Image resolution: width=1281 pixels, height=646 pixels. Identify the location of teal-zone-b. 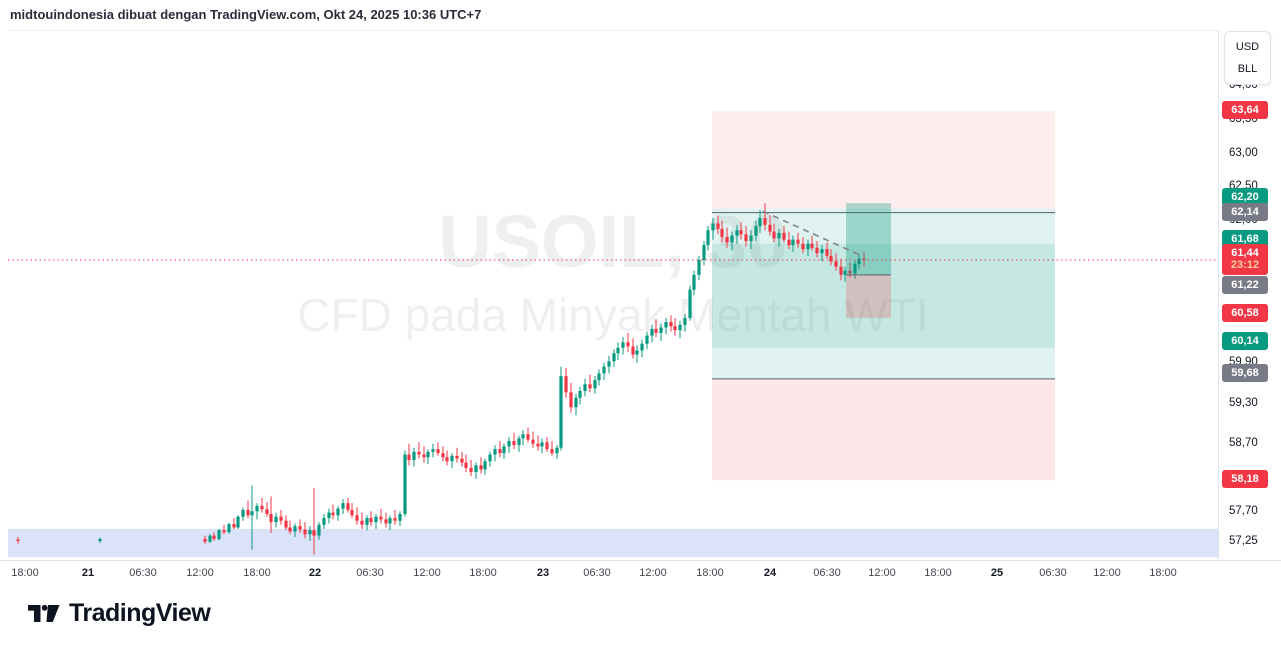
(883, 311).